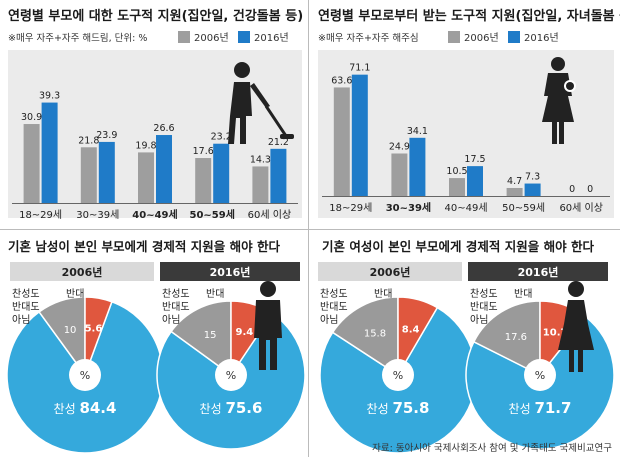 The image size is (620, 457). I want to click on mother-baby-icon, so click(559, 100).